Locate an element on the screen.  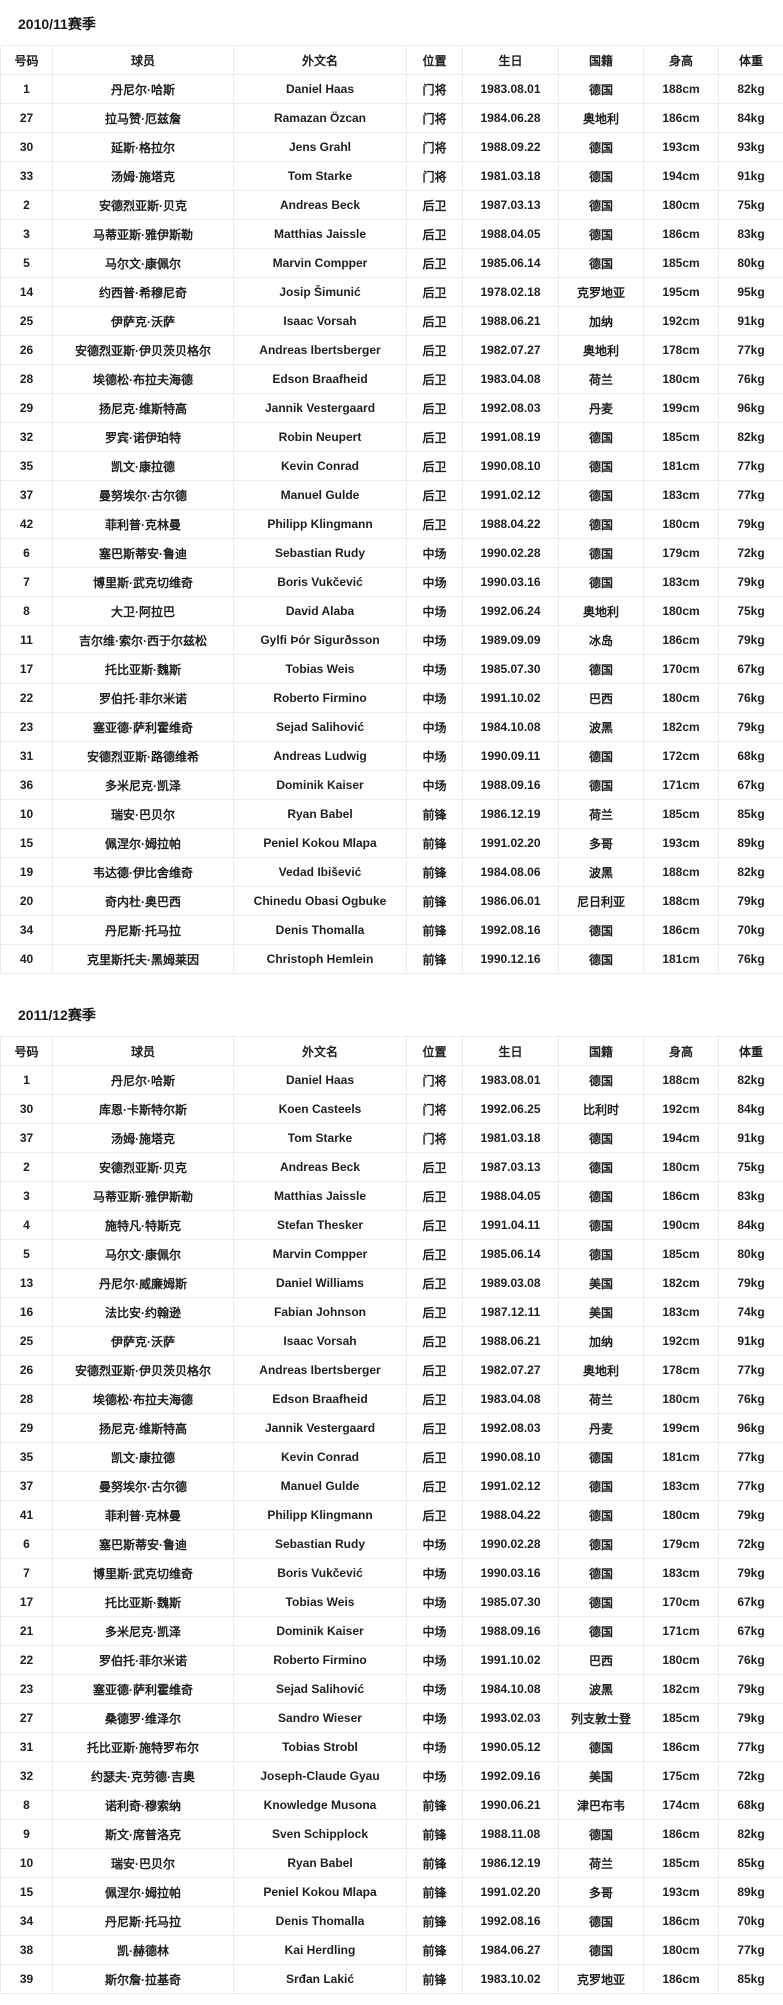
table-cell: 扬尼克·维斯特高 is located at coordinates (143, 1428).